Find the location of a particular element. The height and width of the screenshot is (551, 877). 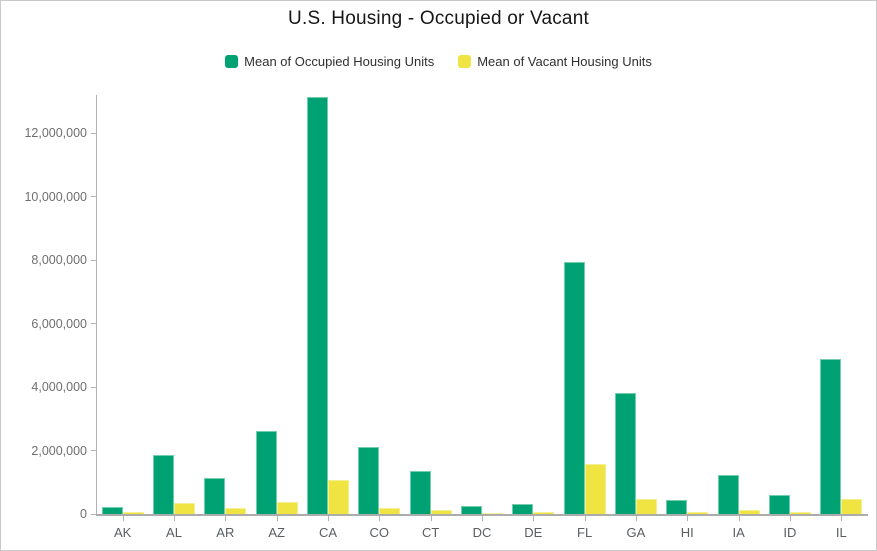

y-axis-tick-label: 0 is located at coordinates (83, 514).